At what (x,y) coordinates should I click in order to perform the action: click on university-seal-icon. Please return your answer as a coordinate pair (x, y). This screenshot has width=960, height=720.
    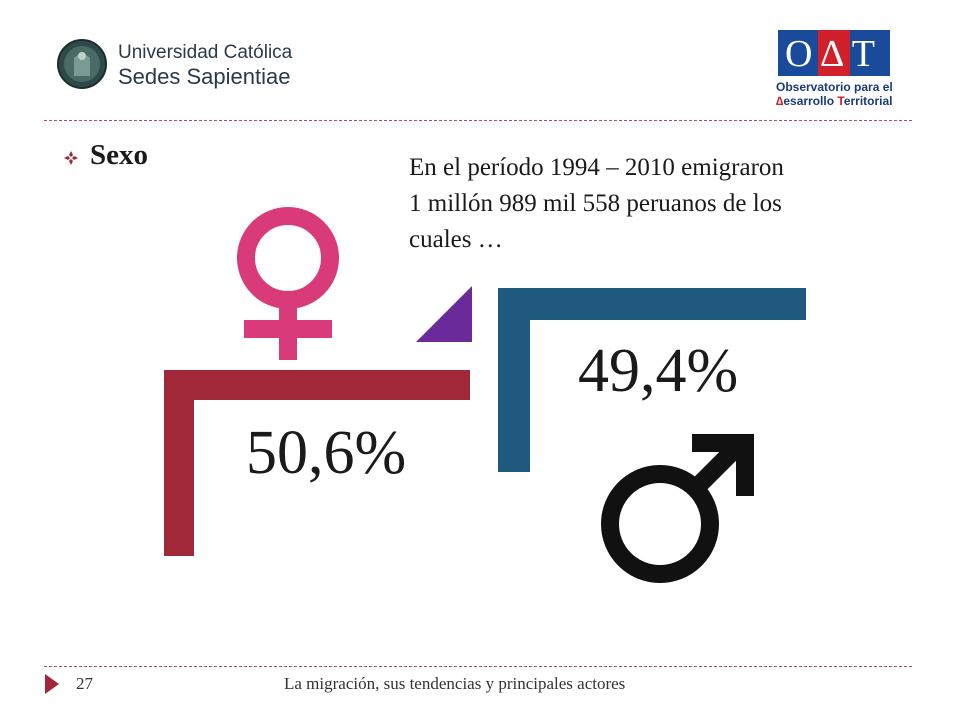
    Looking at the image, I should click on (82, 64).